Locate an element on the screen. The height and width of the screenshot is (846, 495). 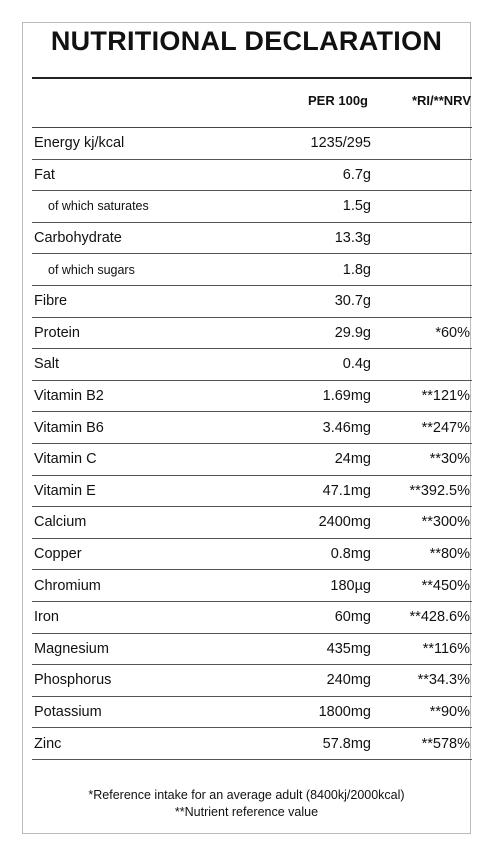
nutrient-label: Zinc is located at coordinates (48, 743).